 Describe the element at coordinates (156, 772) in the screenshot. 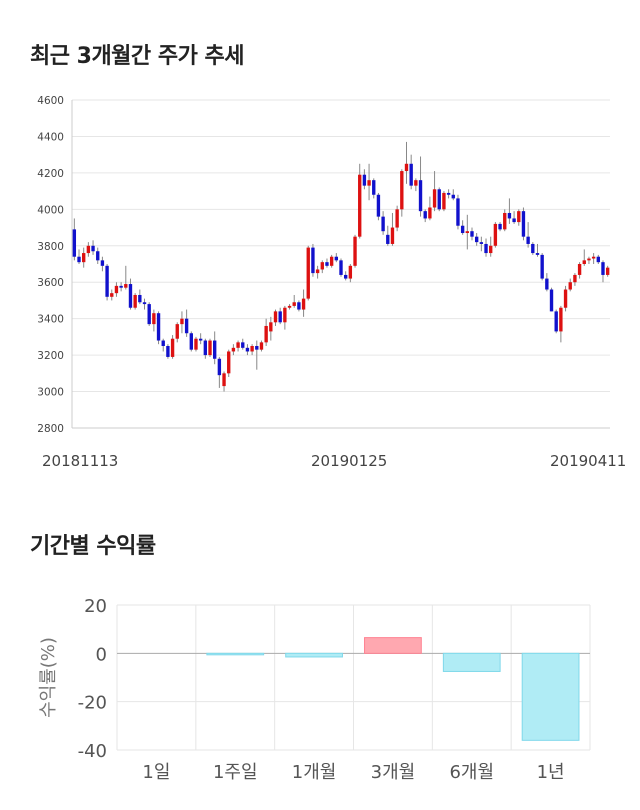

I see `x-tick-label: 1일` at that location.